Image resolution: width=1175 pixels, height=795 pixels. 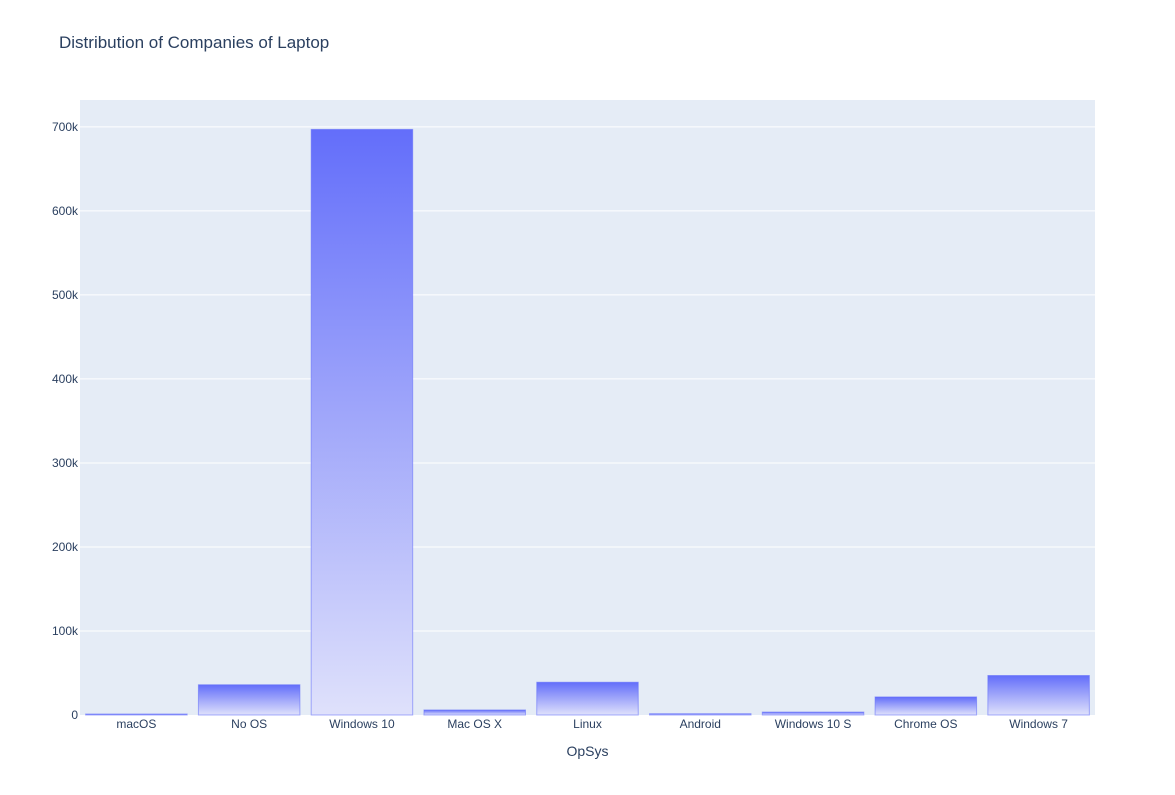 What do you see at coordinates (1038, 724) in the screenshot?
I see `x-tick-label: Windows 7` at bounding box center [1038, 724].